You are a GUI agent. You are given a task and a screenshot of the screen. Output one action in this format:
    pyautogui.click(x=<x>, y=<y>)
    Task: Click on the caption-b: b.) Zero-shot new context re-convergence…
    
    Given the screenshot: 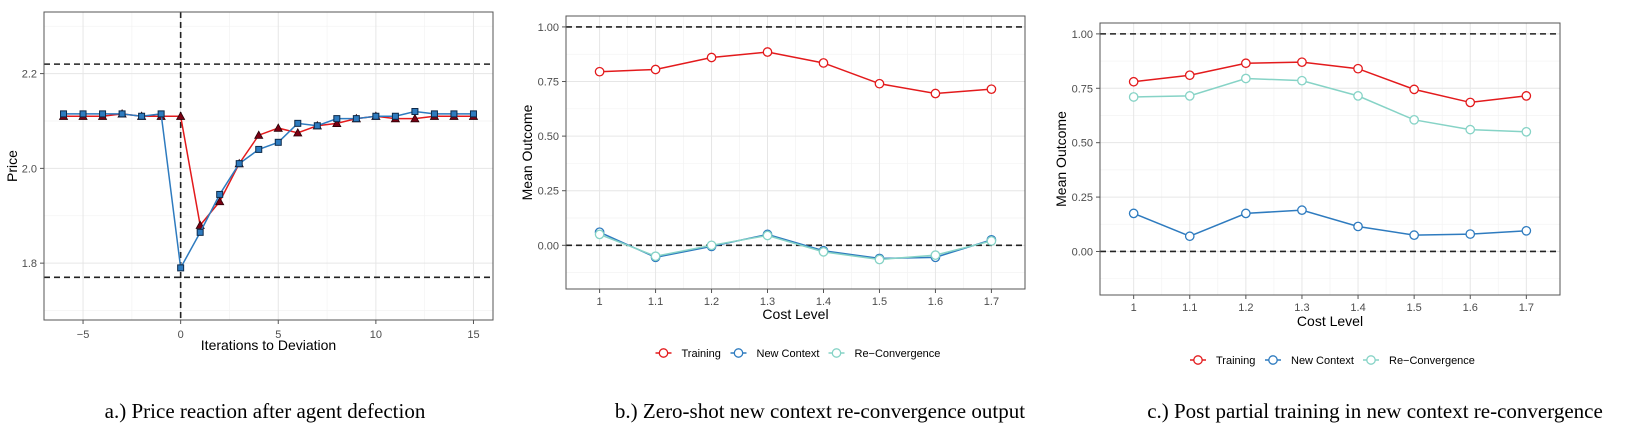 What is the action you would take?
    pyautogui.click(x=820, y=411)
    